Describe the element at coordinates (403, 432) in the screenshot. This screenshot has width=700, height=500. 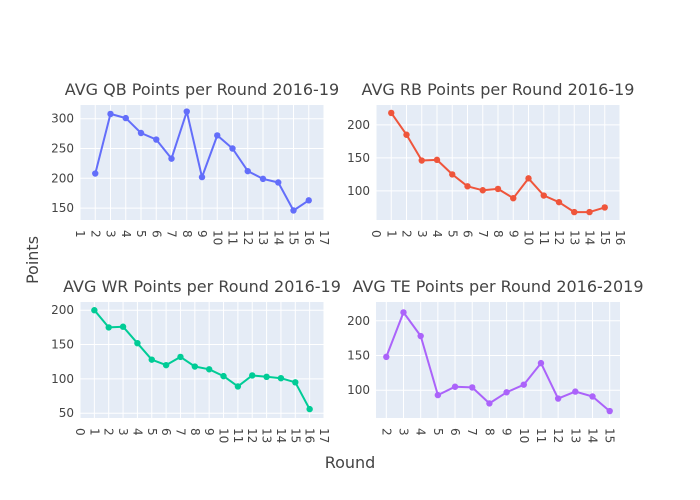
I see `x-tick-label: 3` at that location.